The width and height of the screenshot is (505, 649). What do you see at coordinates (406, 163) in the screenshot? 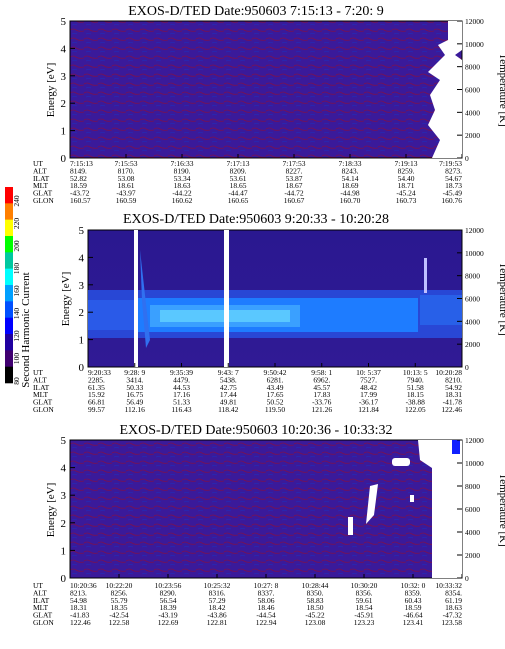
I see `time-tick-label: 7:19:13` at bounding box center [406, 163].